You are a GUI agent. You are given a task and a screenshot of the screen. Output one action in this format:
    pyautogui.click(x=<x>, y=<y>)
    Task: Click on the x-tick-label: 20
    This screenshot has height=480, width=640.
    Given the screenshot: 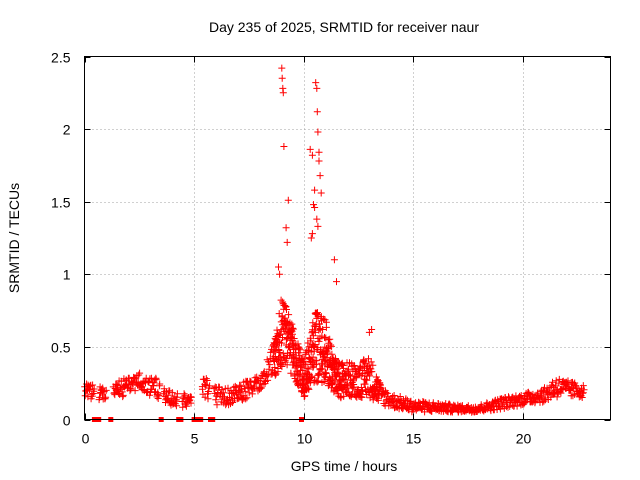 What is the action you would take?
    pyautogui.click(x=524, y=439)
    